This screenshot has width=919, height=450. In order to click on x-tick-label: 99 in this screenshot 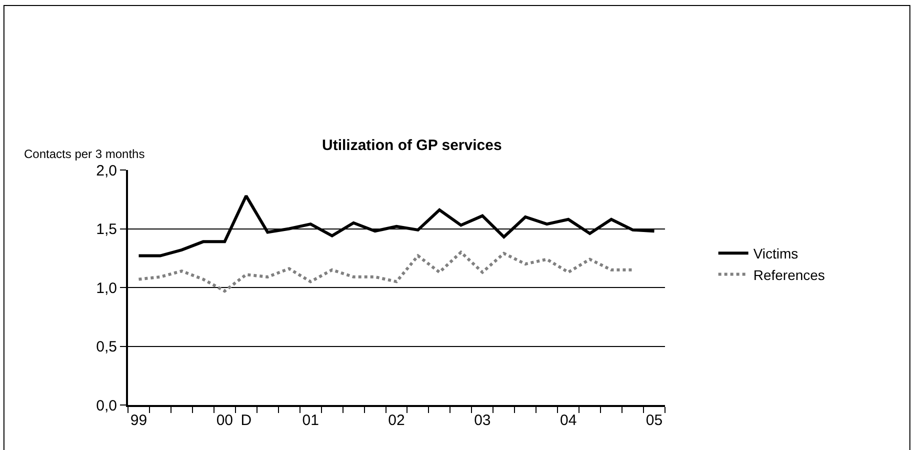, I will do `click(139, 420)`.